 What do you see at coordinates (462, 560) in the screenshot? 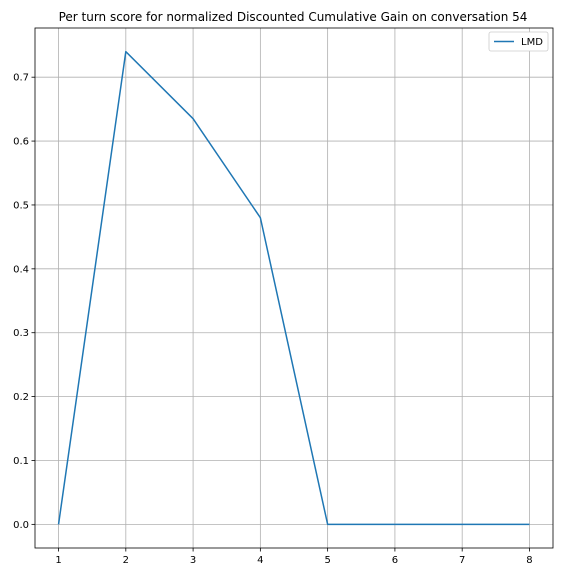
I see `x-tick-label-6: 7` at bounding box center [462, 560].